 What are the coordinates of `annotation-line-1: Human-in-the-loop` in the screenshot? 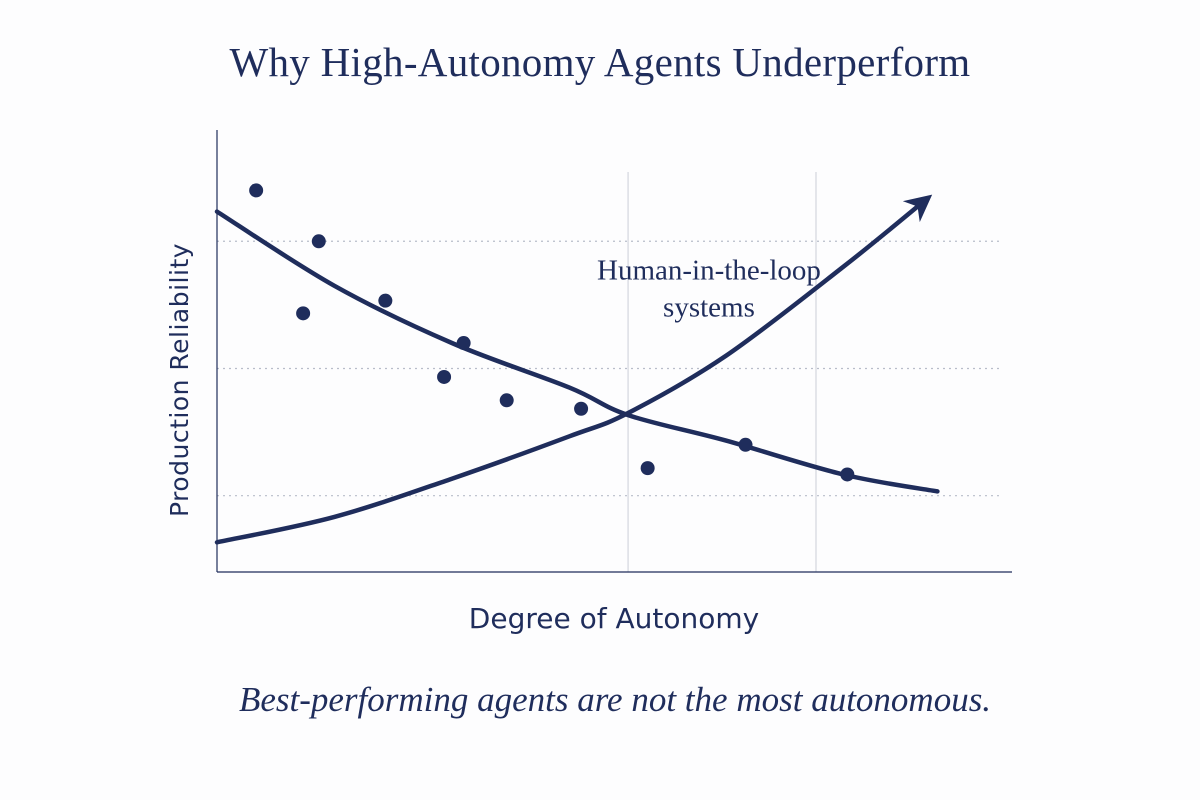 It's located at (709, 271).